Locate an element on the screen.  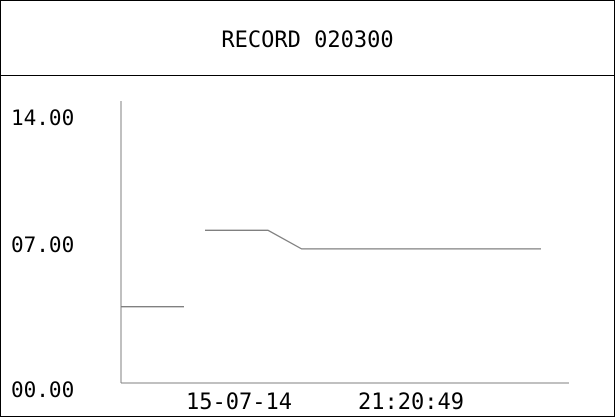
y-tick-label-min: 00.00 is located at coordinates (43, 390).